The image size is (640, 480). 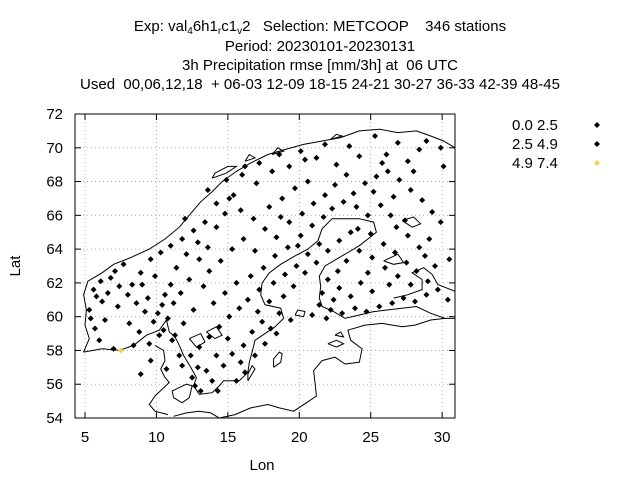 What do you see at coordinates (442, 437) in the screenshot?
I see `x-tick-label: 30` at bounding box center [442, 437].